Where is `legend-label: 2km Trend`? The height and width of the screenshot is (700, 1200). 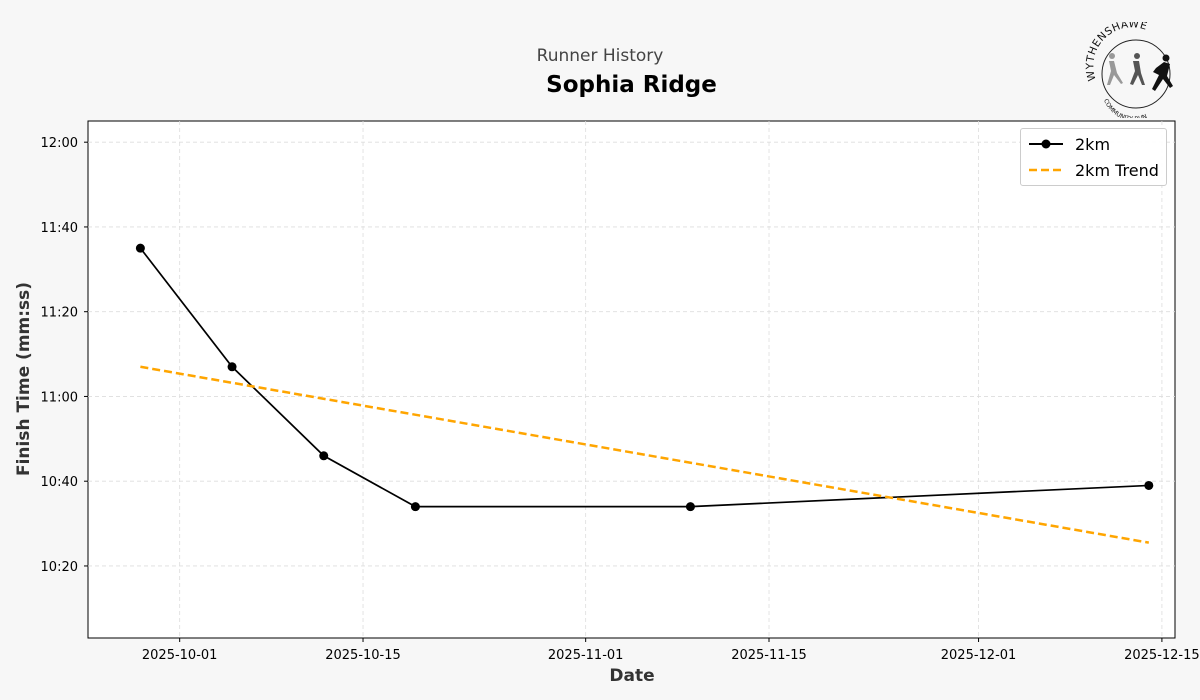
legend-label: 2km Trend is located at coordinates (1117, 170).